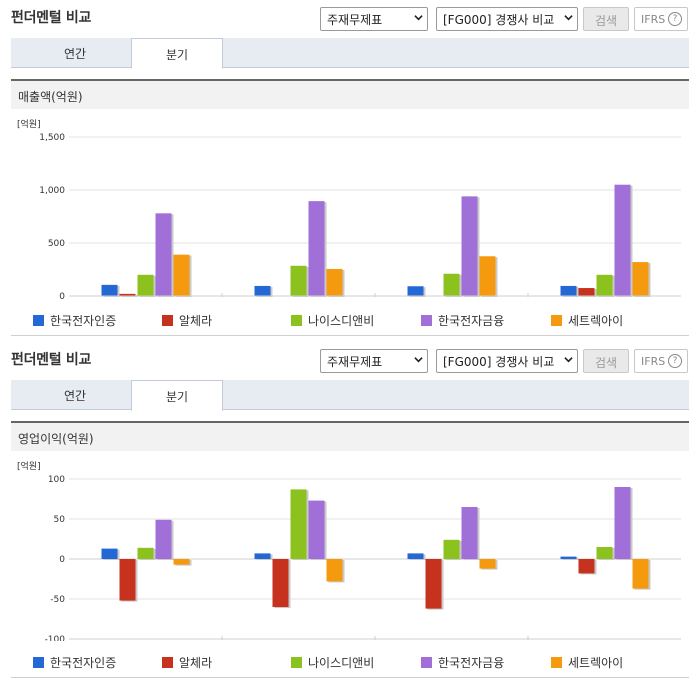 The image size is (696, 684). Describe the element at coordinates (196, 321) in the screenshot. I see `legend-label: 알체라` at that location.